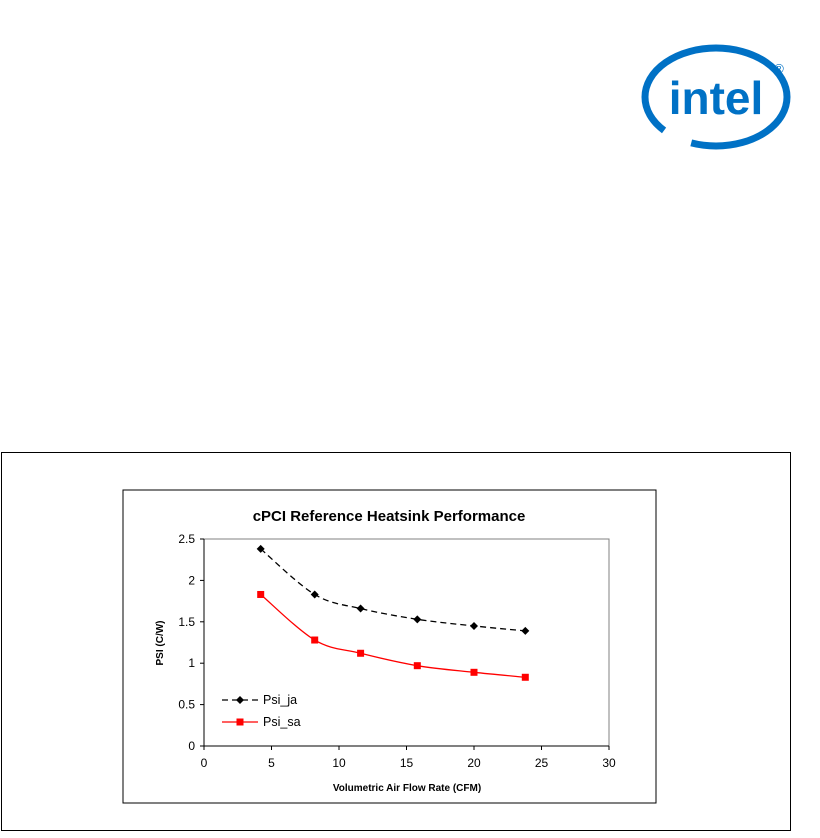 This screenshot has width=820, height=838. Describe the element at coordinates (280, 700) in the screenshot. I see `legend-label-psi-ja: Psi_ja` at that location.